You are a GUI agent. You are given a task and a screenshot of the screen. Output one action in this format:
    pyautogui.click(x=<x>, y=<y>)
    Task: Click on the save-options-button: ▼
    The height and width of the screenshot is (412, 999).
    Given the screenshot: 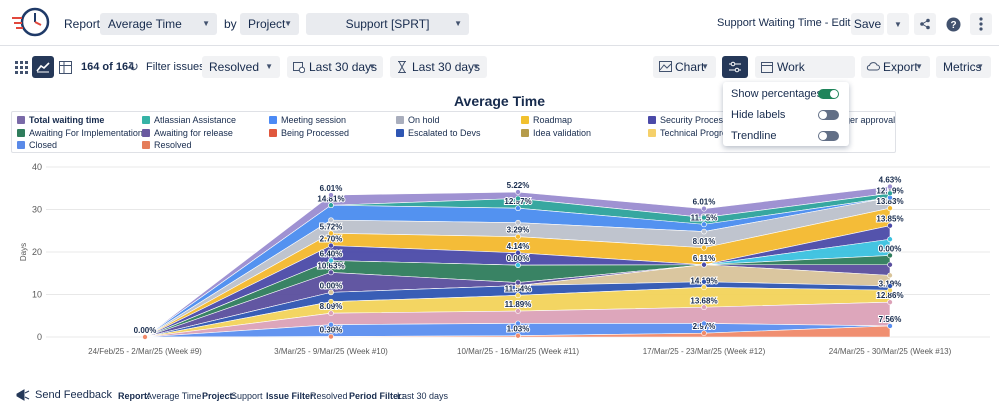 What is the action you would take?
    pyautogui.click(x=898, y=24)
    